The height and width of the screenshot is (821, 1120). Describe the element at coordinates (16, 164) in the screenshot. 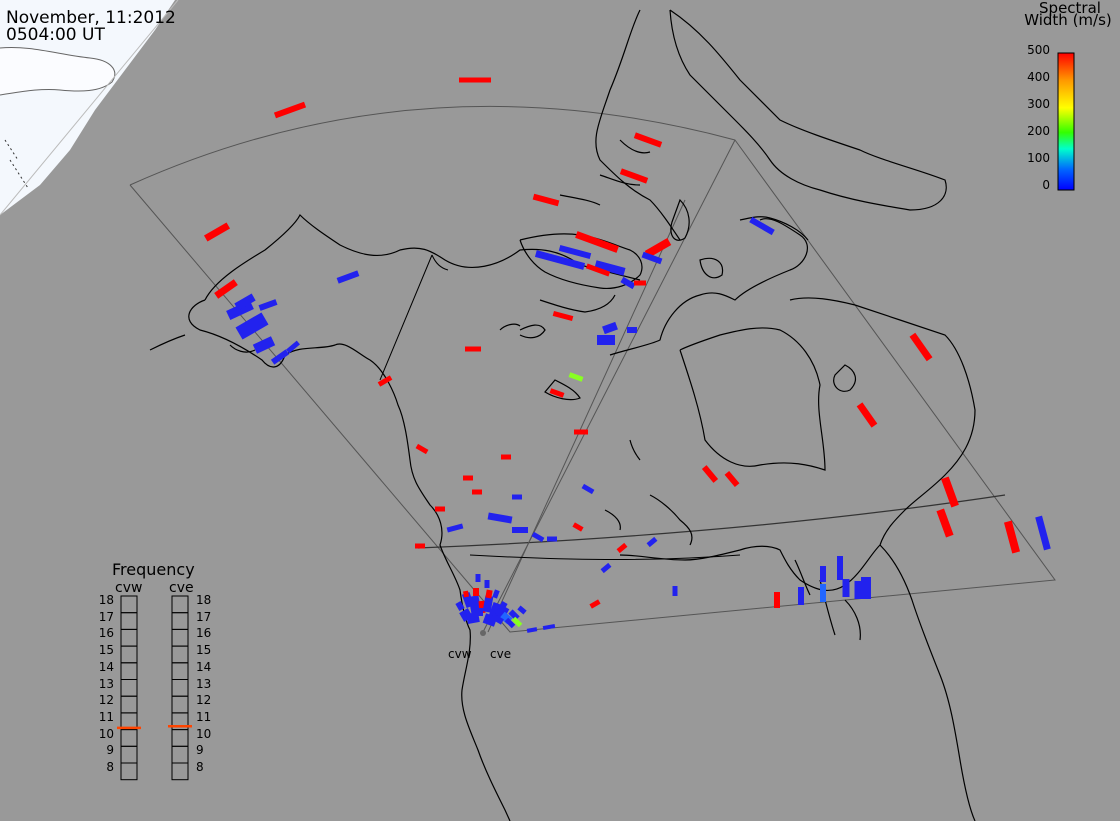

I see `meridian-dashes` at that location.